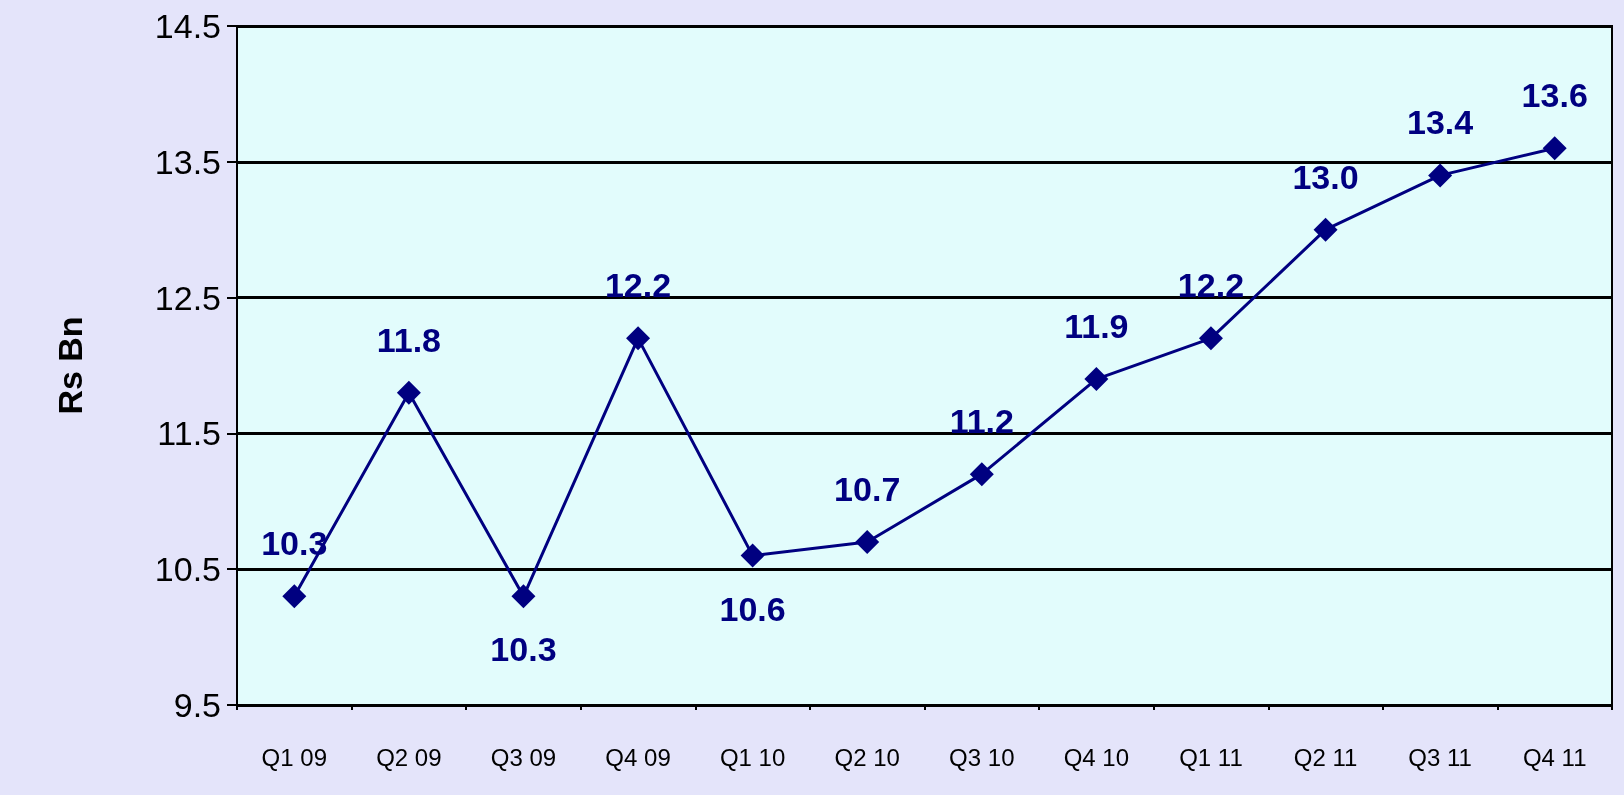 This screenshot has height=795, width=1624. I want to click on x-tick-label: Q2 10, so click(867, 757).